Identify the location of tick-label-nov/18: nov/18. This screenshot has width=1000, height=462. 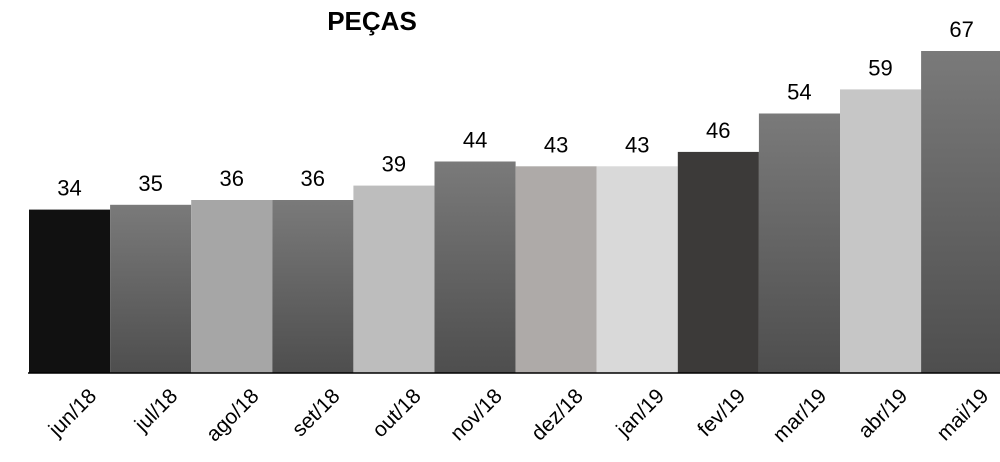
(476, 414).